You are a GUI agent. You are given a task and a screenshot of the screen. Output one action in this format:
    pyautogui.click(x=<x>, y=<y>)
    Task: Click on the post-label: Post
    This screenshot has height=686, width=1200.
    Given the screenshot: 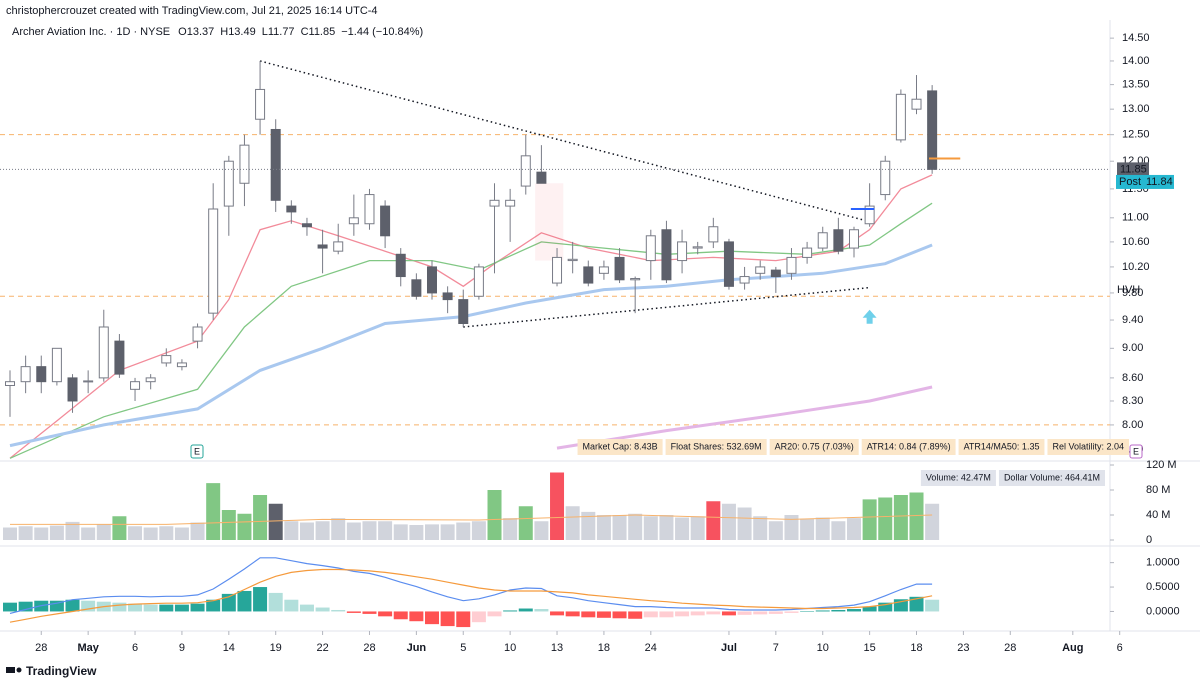 What is the action you would take?
    pyautogui.click(x=1130, y=182)
    